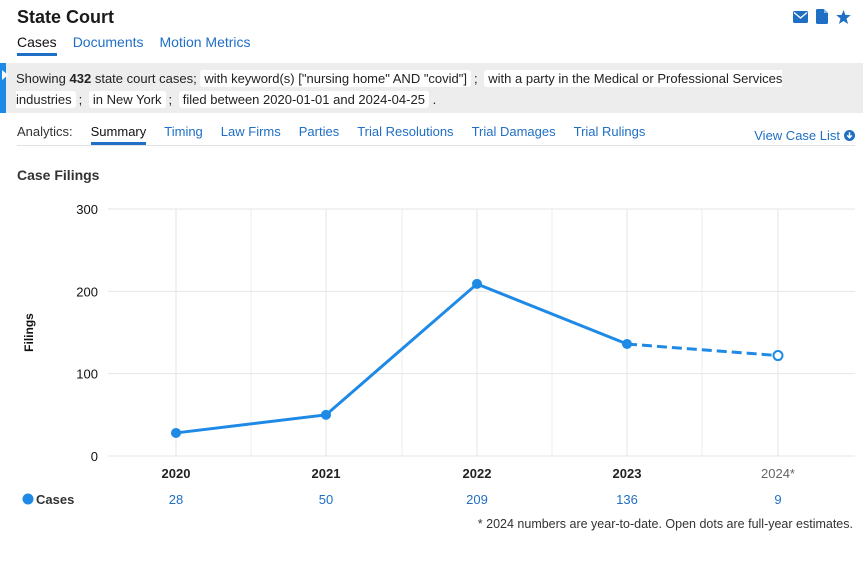 The image size is (863, 561). I want to click on main-tabs: Cases Documents Motion Metrics, so click(134, 45).